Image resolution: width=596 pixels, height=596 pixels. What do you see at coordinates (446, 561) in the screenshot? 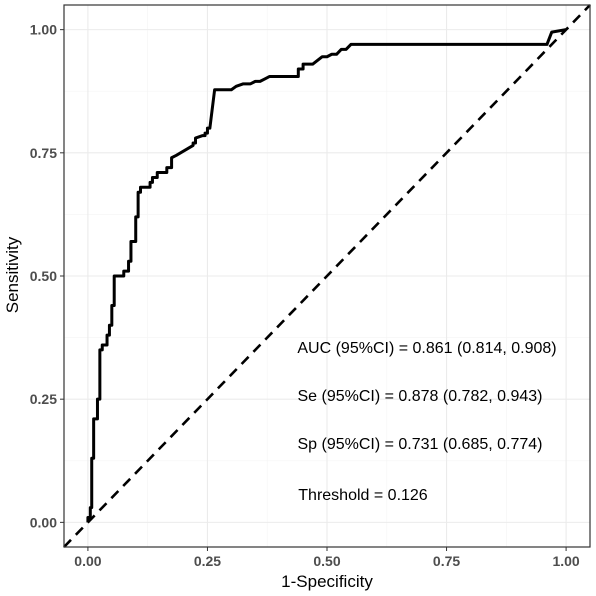
I see `x-tick-label: 0.75` at bounding box center [446, 561].